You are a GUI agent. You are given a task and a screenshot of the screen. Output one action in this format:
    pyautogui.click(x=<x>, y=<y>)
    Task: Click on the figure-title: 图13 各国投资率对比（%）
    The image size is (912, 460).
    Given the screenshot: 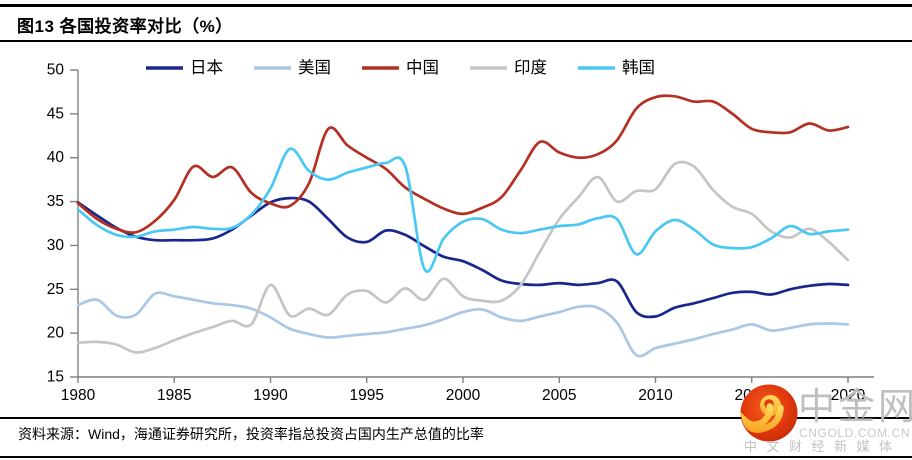 What is the action you would take?
    pyautogui.click(x=125, y=26)
    